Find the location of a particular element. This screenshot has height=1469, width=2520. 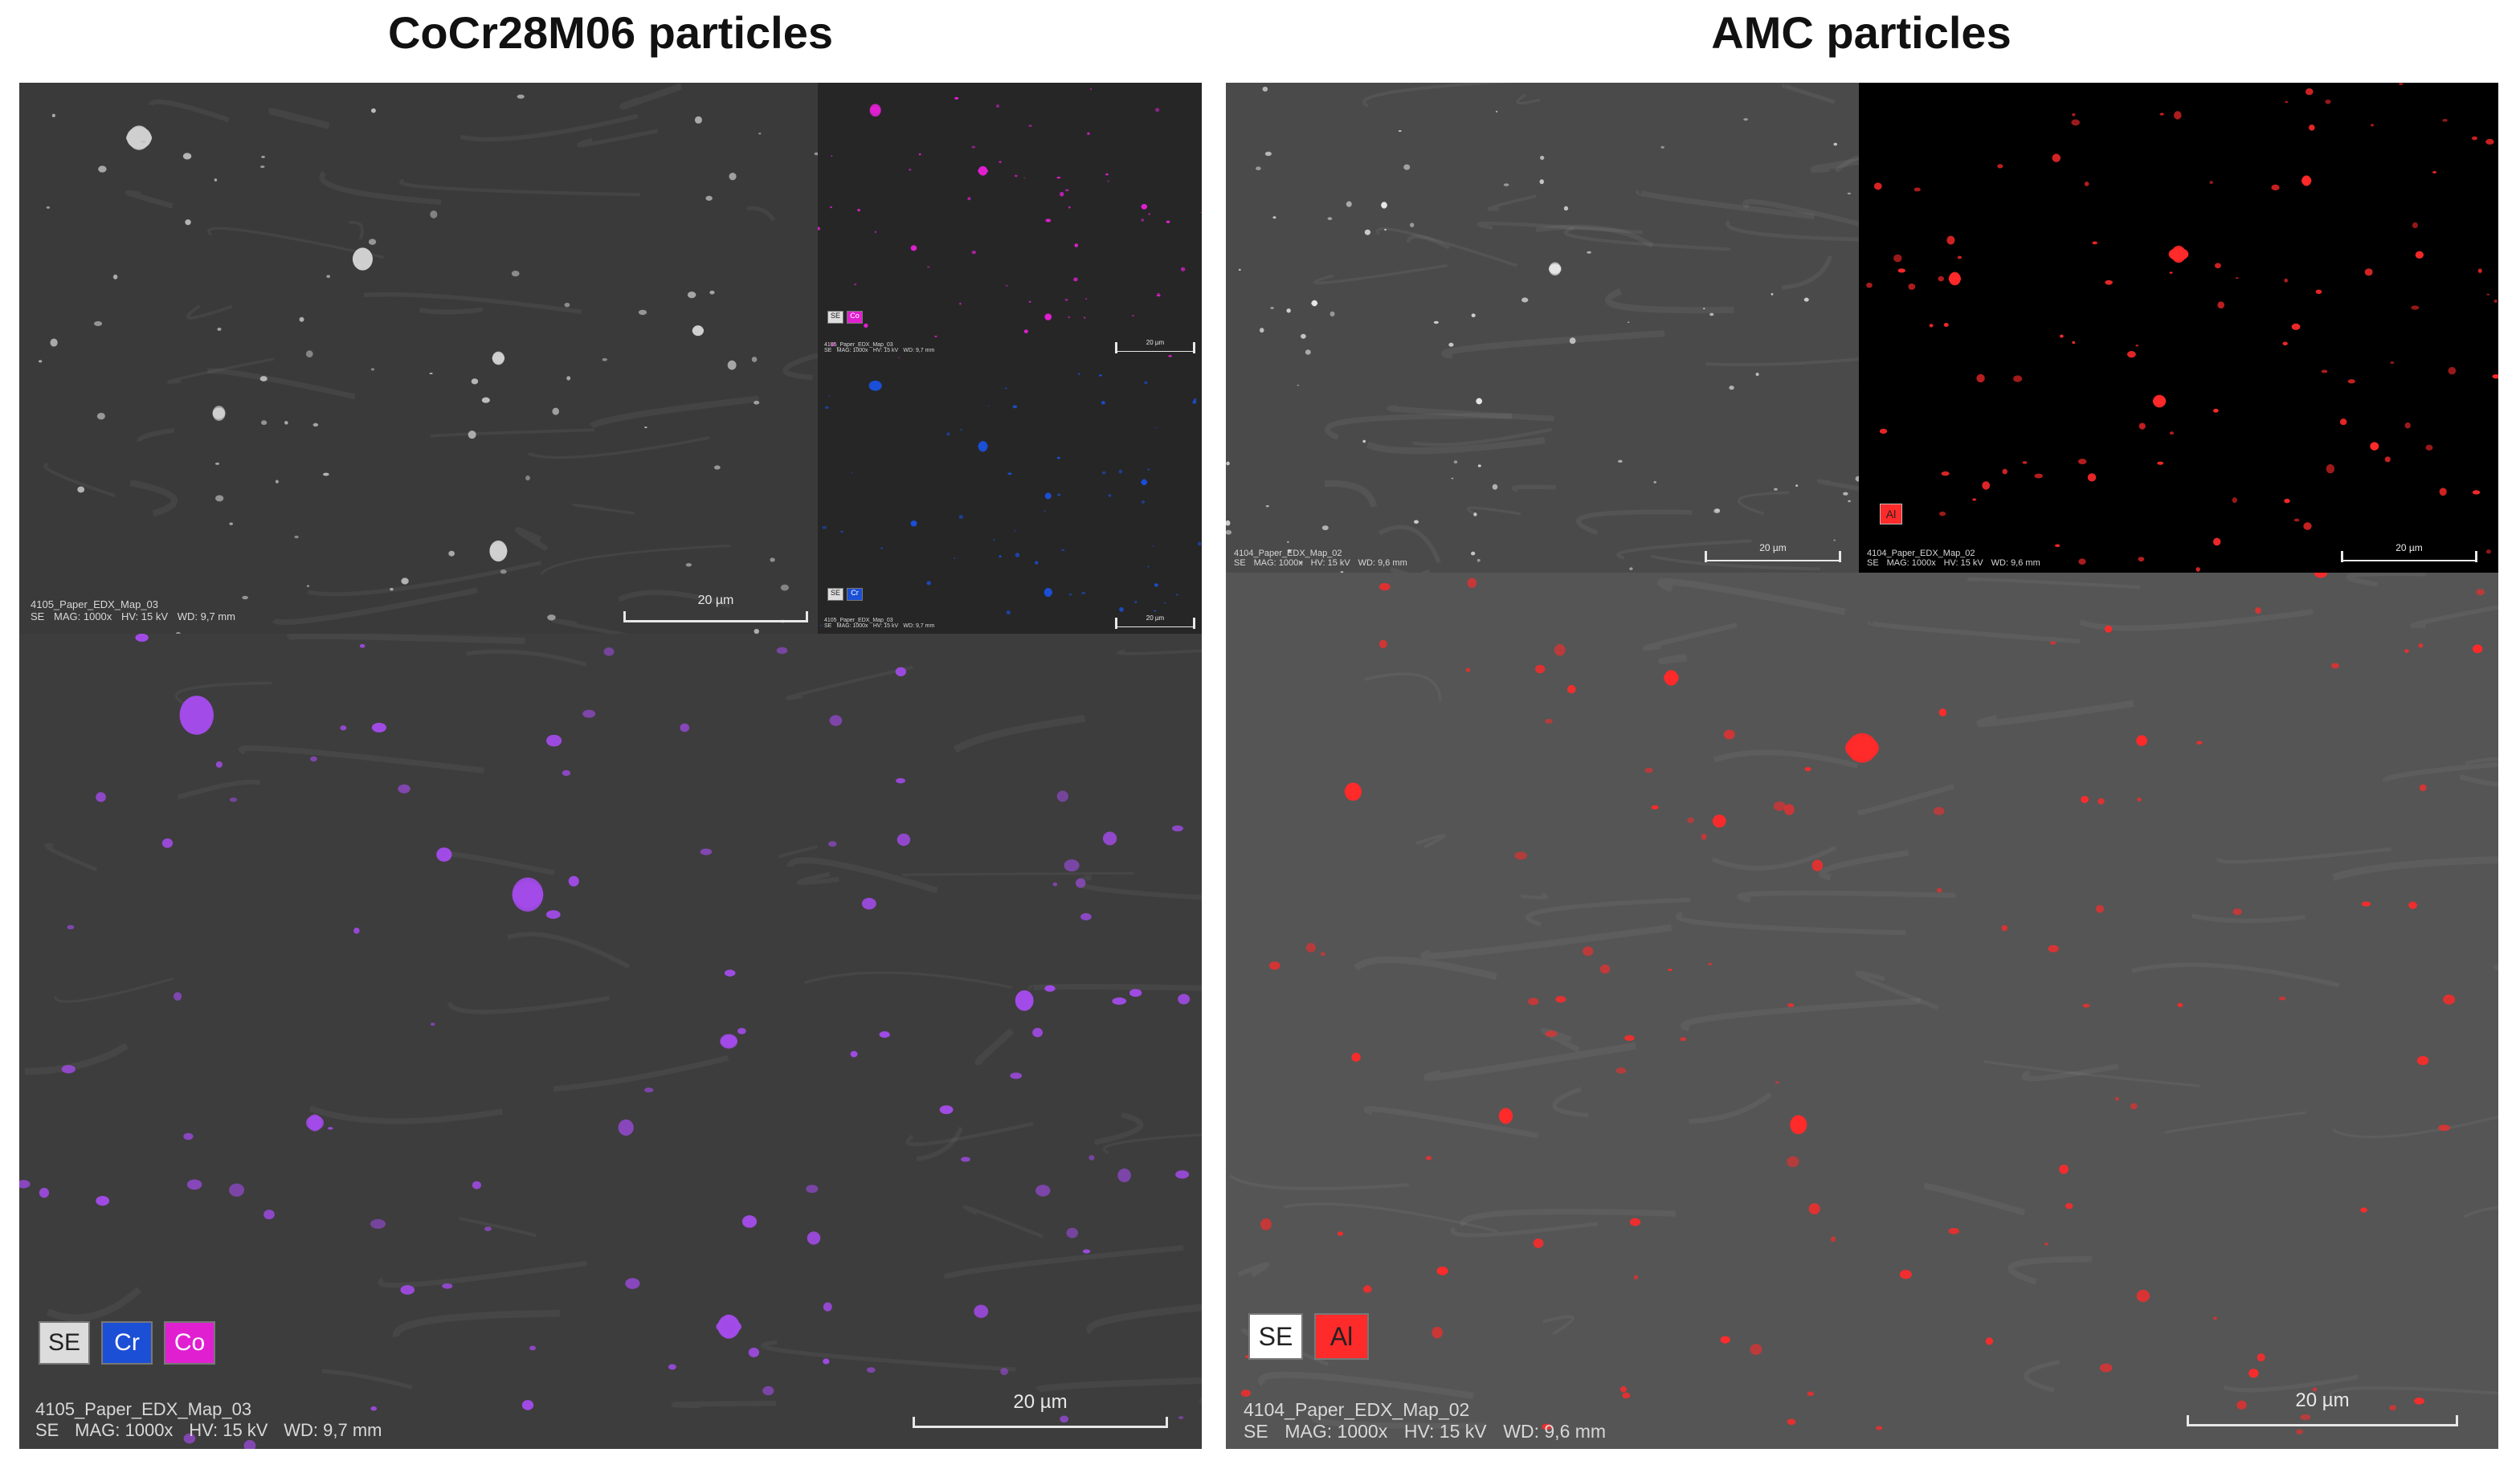

legend-cr-chip: Cr is located at coordinates (127, 1343).